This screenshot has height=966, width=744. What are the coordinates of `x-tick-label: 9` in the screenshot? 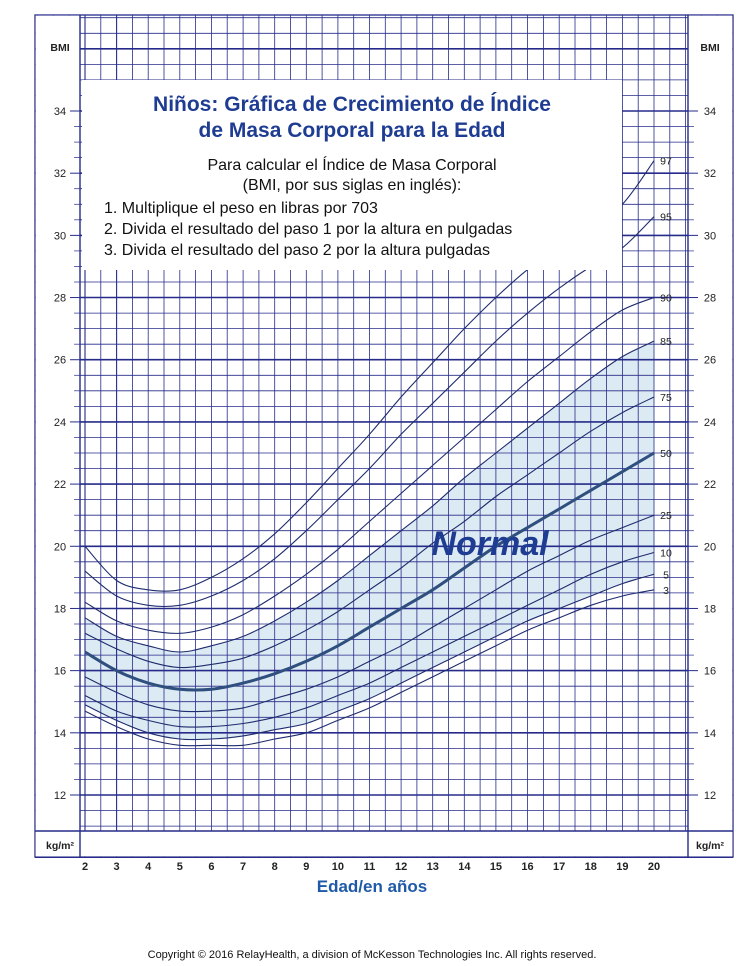 It's located at (306, 867).